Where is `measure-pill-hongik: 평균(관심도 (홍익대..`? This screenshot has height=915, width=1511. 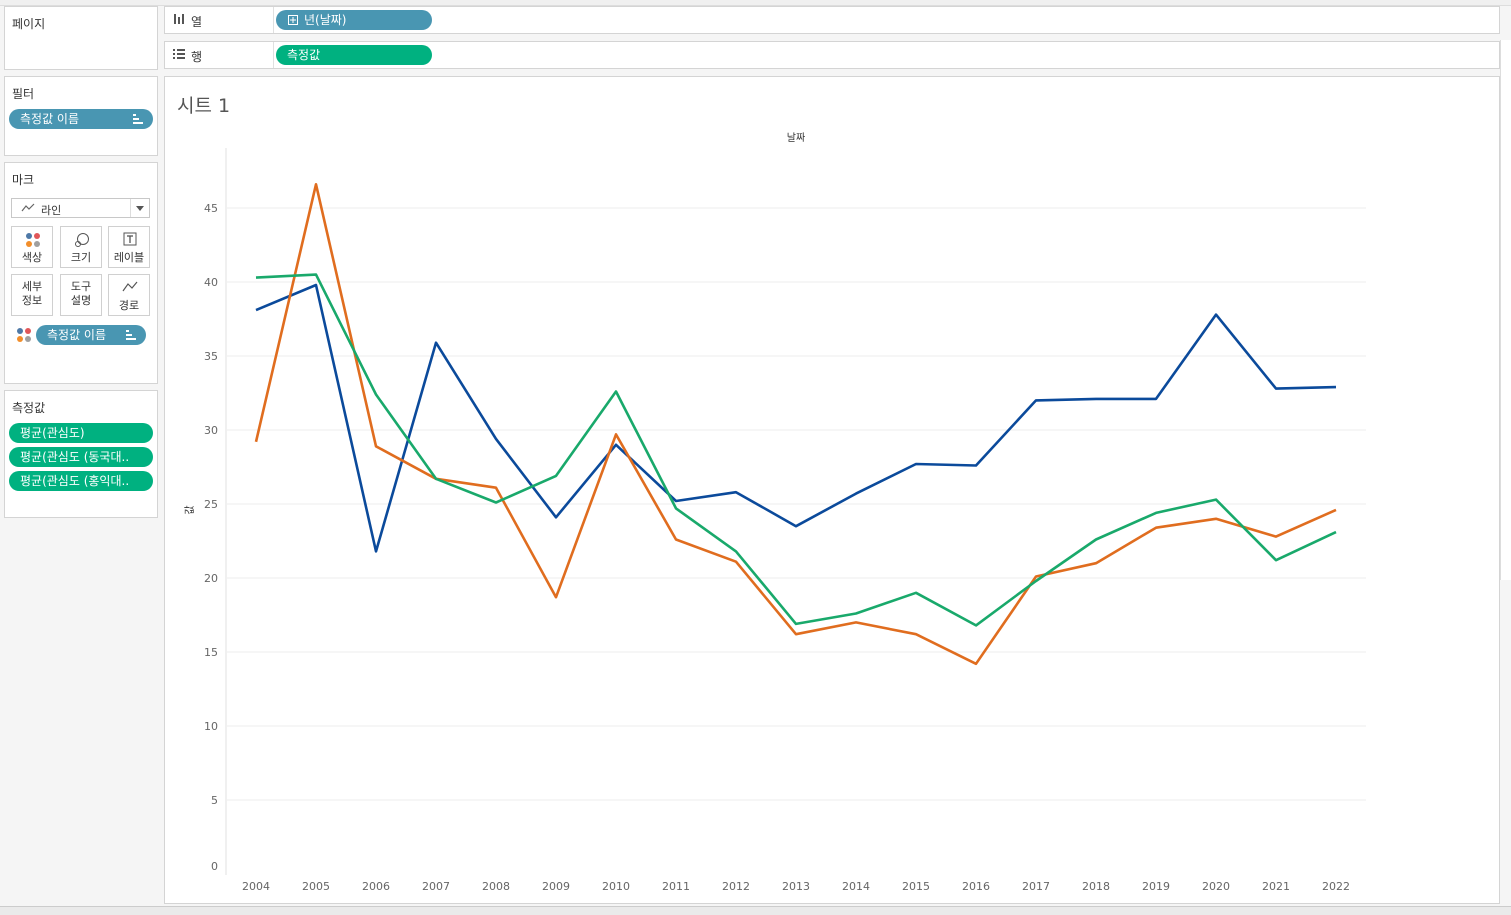
measure-pill-hongik: 평균(관심도 (홍익대.. is located at coordinates (81, 481).